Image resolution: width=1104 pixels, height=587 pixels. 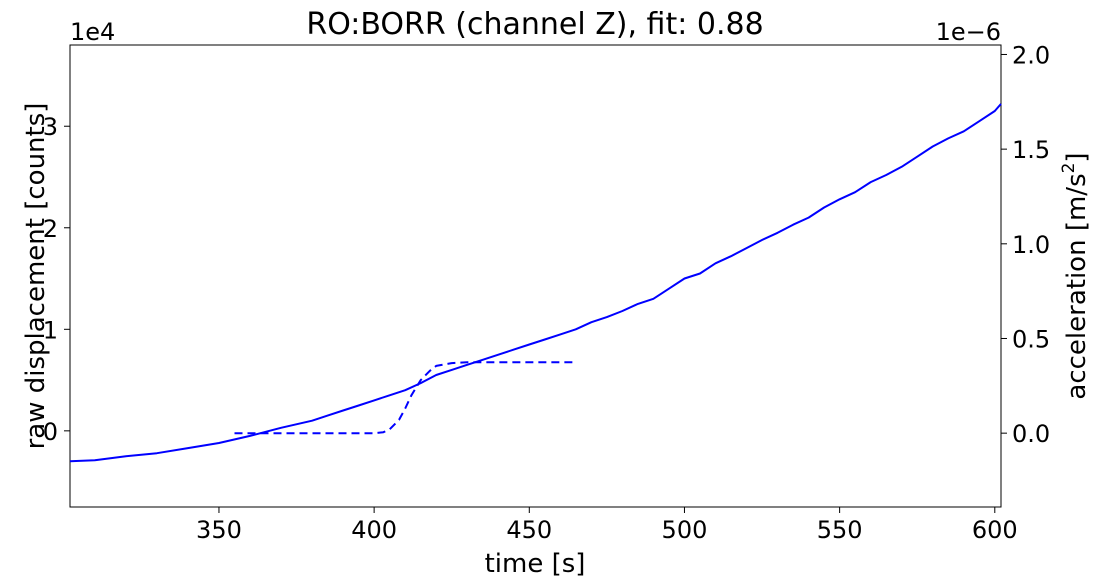 I want to click on left-y-tick-label: 3, so click(x=50, y=127).